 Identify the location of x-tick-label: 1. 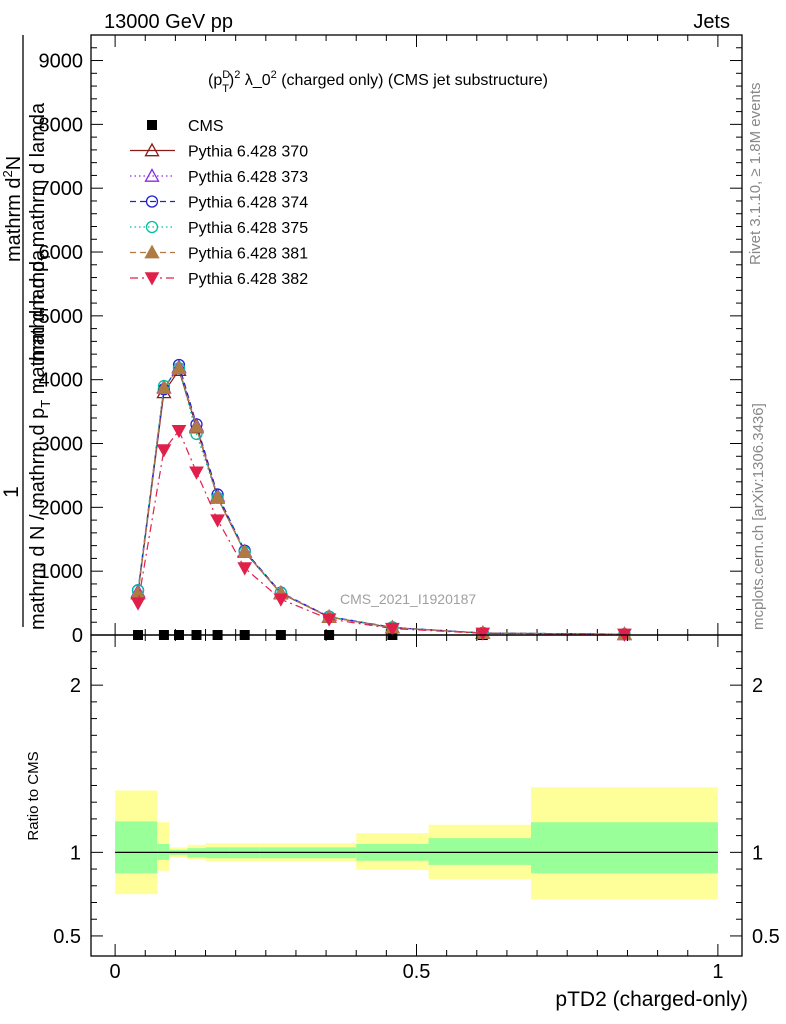
(717, 972).